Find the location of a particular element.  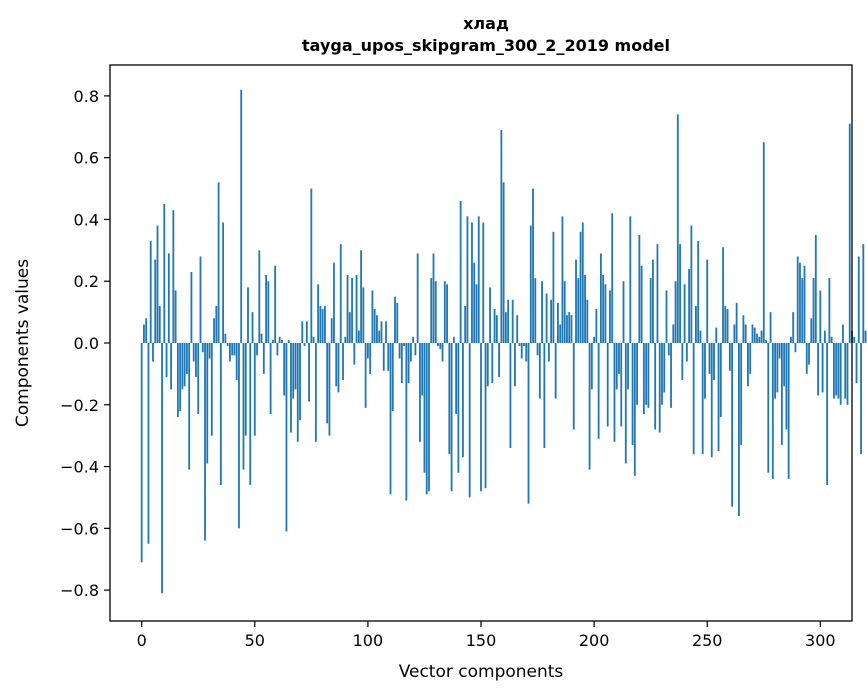

y-tick-label: −0.4 is located at coordinates (79, 467).